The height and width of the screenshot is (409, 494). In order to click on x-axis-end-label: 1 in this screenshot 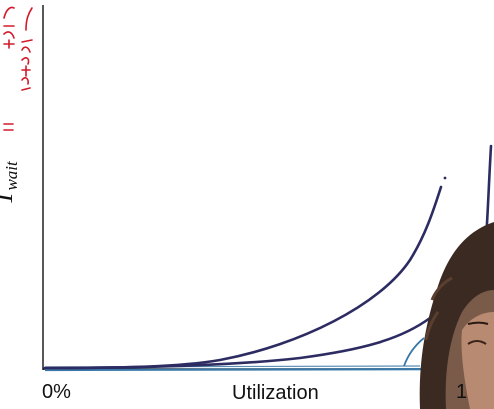, I will do `click(462, 392)`.